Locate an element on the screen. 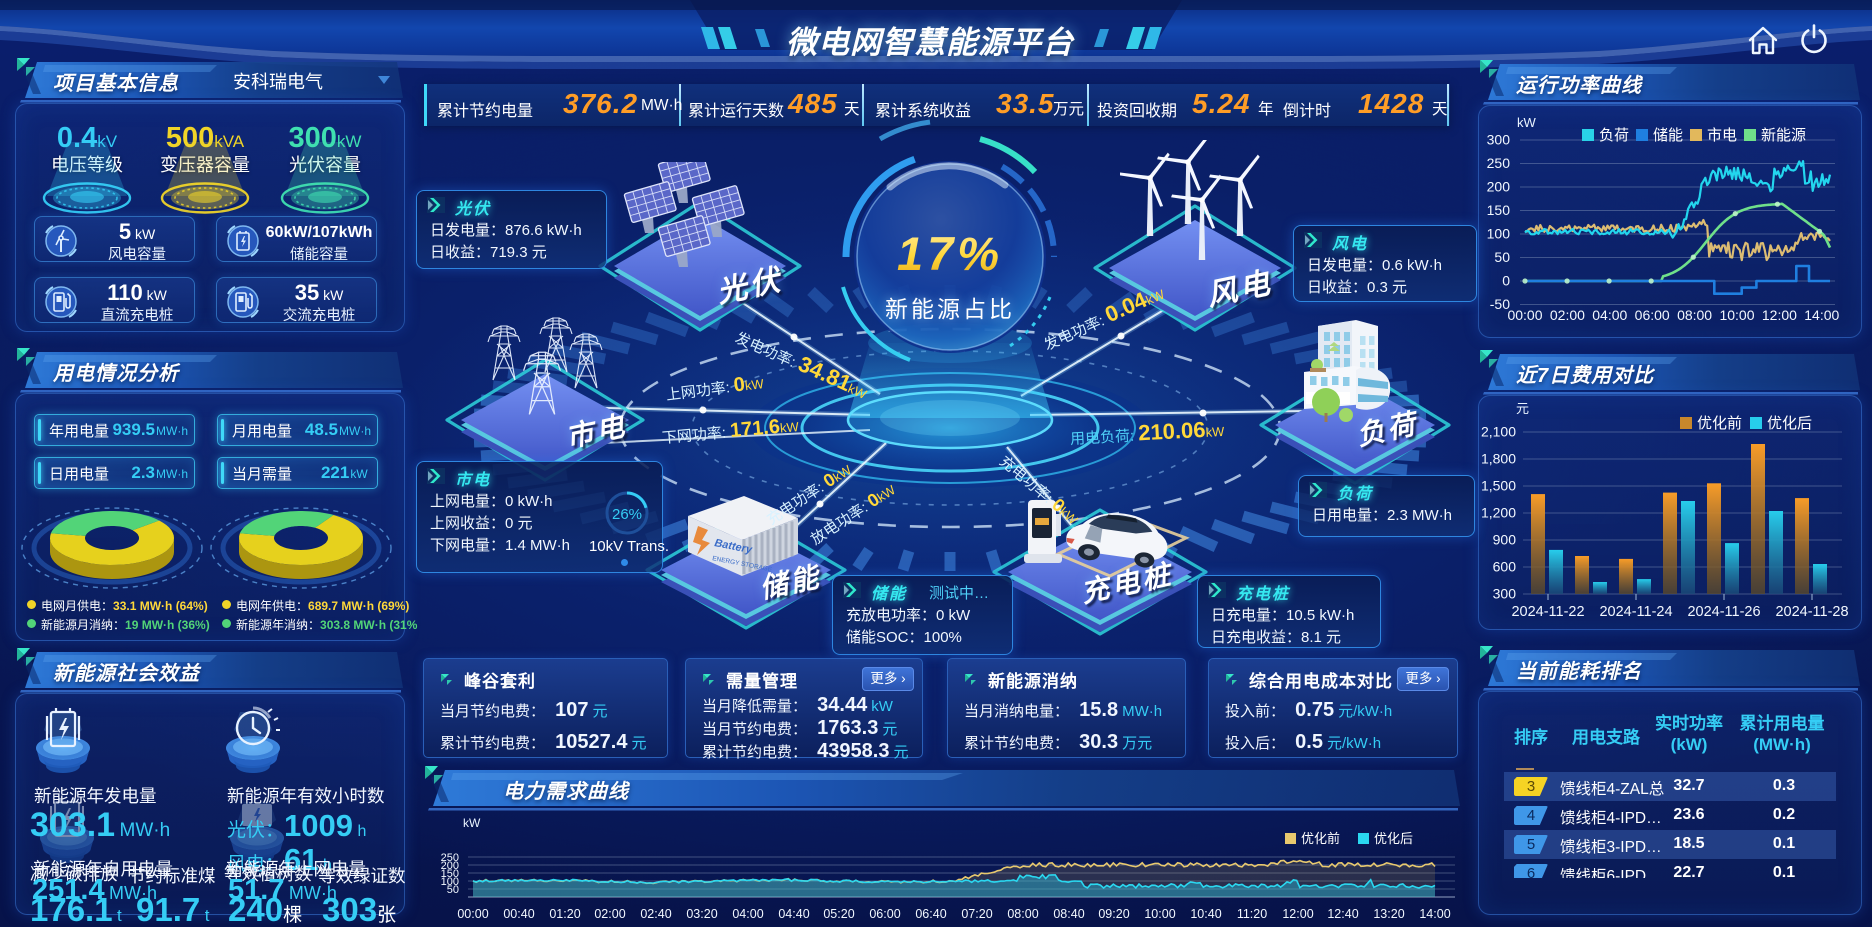  svg-text: 新能源 is located at coordinates (1783, 135).